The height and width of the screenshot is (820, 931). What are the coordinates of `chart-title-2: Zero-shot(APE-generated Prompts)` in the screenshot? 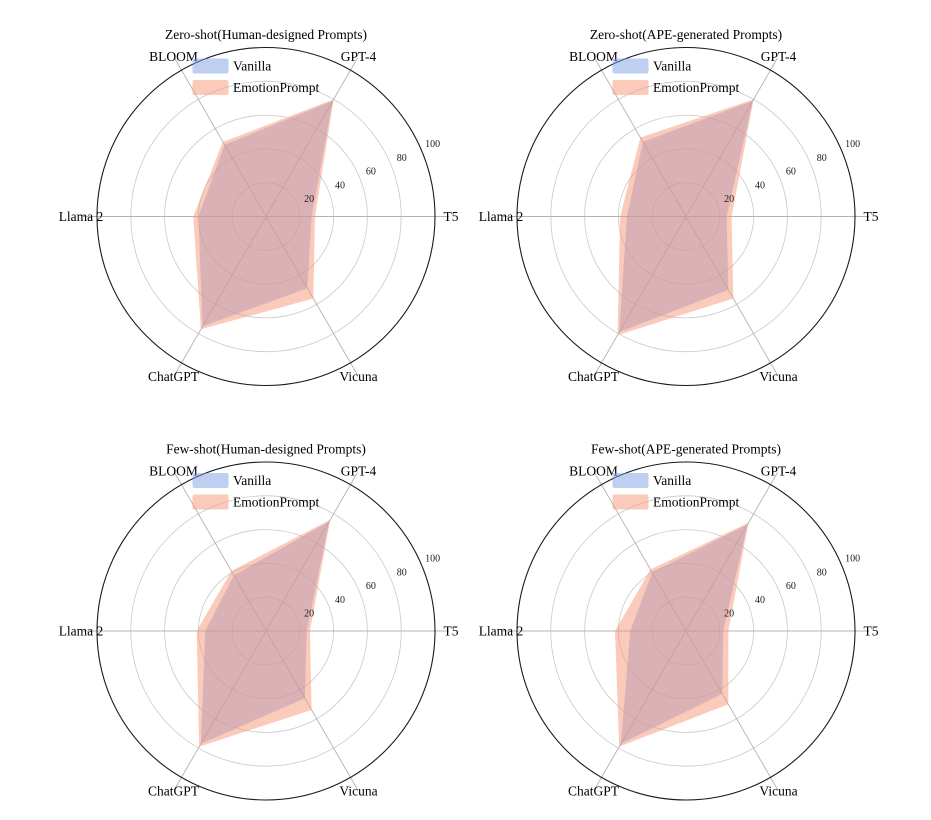 It's located at (686, 34).